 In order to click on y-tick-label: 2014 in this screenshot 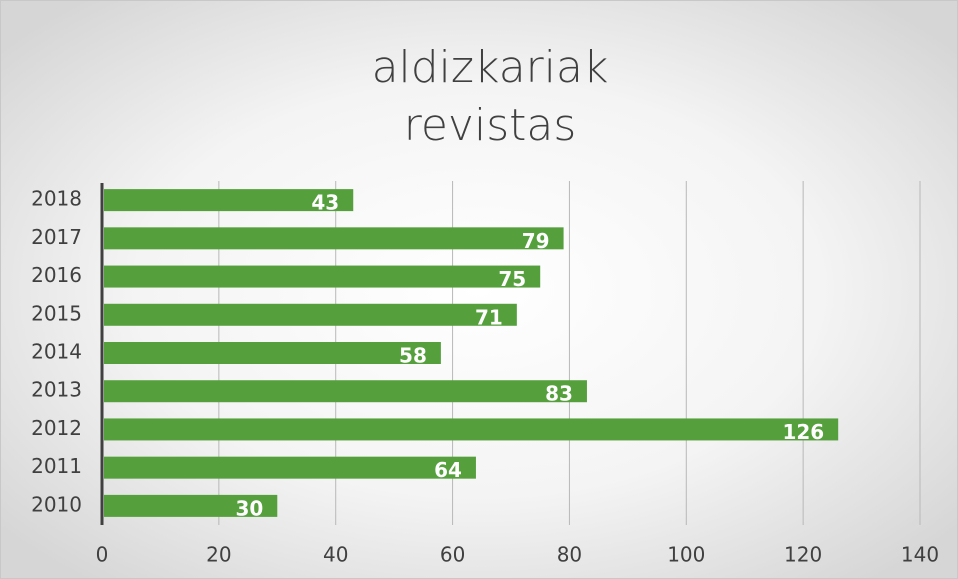, I will do `click(56, 352)`.